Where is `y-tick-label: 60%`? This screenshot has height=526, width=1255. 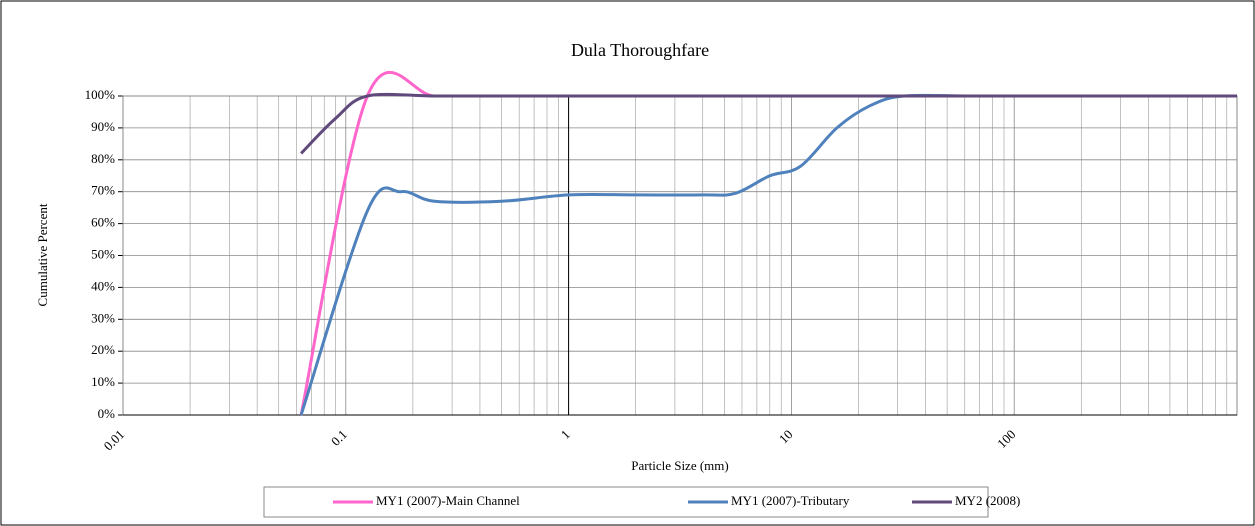
y-tick-label: 60% is located at coordinates (103, 222).